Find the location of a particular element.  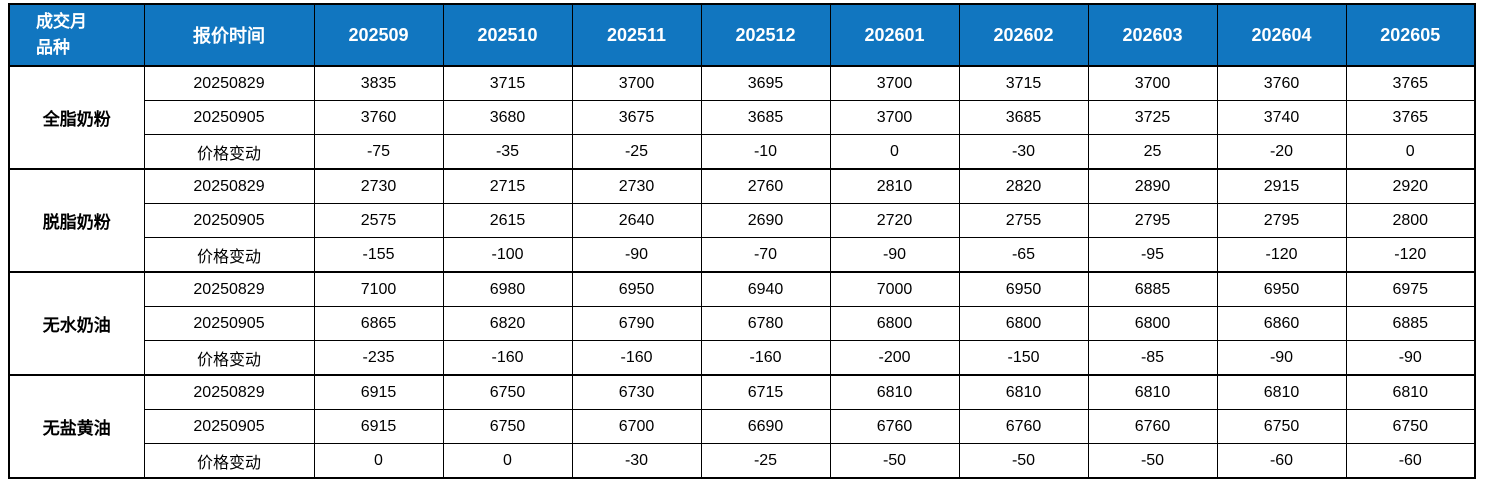

month-header-cell: 202510 is located at coordinates (507, 35).